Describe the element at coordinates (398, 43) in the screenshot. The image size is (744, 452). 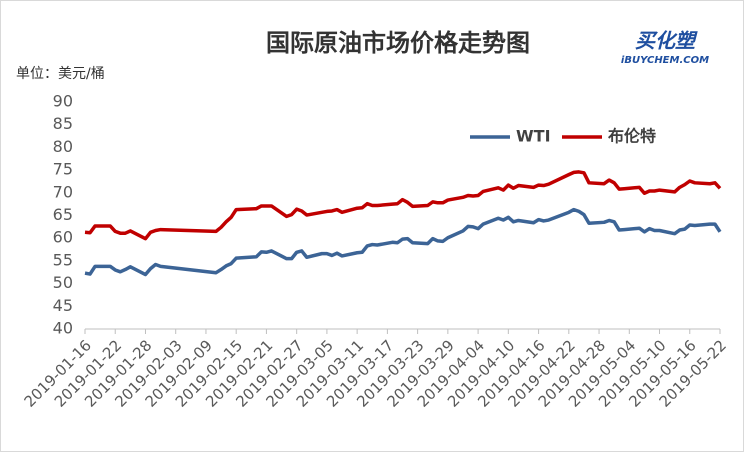
I see `chart-title: 国际原油市场价格走势图` at that location.